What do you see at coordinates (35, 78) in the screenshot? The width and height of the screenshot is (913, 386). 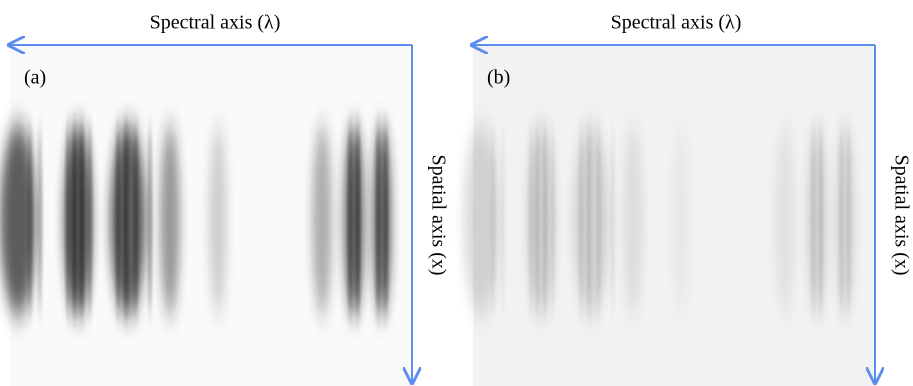 I see `panel-label: (a)` at bounding box center [35, 78].